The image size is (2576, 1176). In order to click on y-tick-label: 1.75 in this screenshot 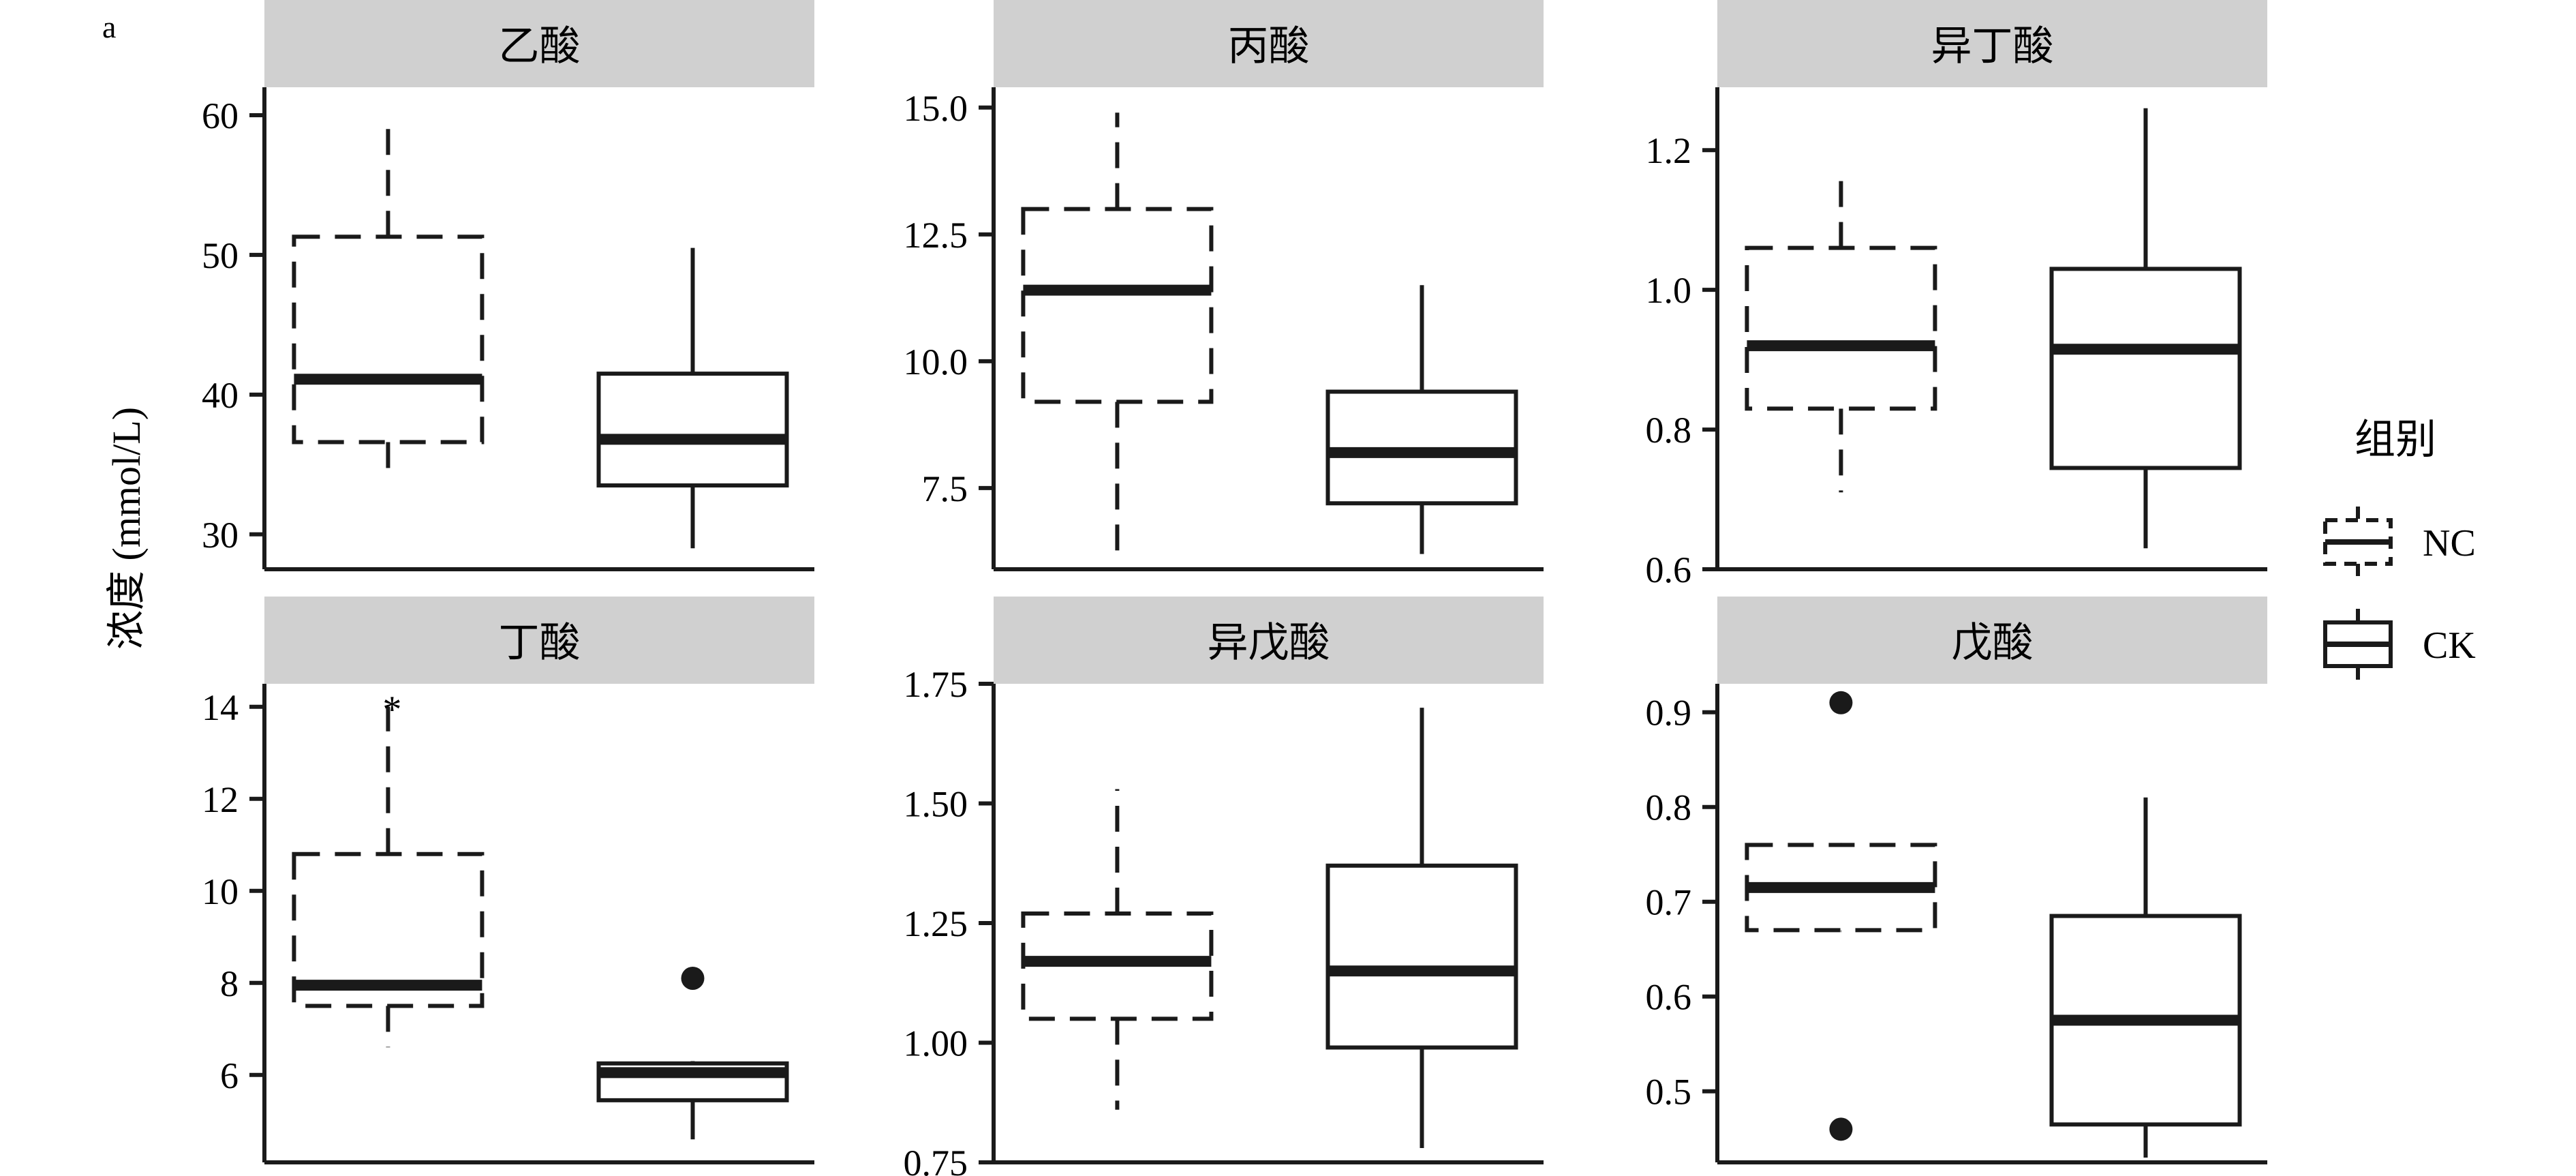, I will do `click(936, 684)`.